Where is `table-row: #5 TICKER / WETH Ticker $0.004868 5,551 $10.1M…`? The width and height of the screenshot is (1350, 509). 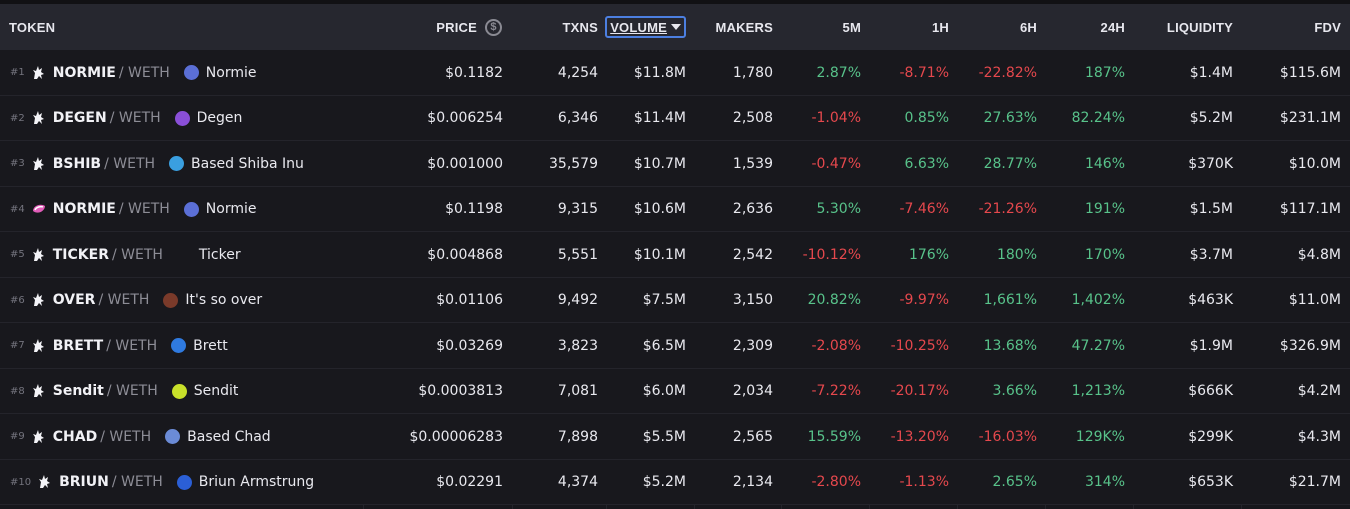 table-row: #5 TICKER / WETH Ticker $0.004868 5,551 $10.1M… is located at coordinates (675, 255).